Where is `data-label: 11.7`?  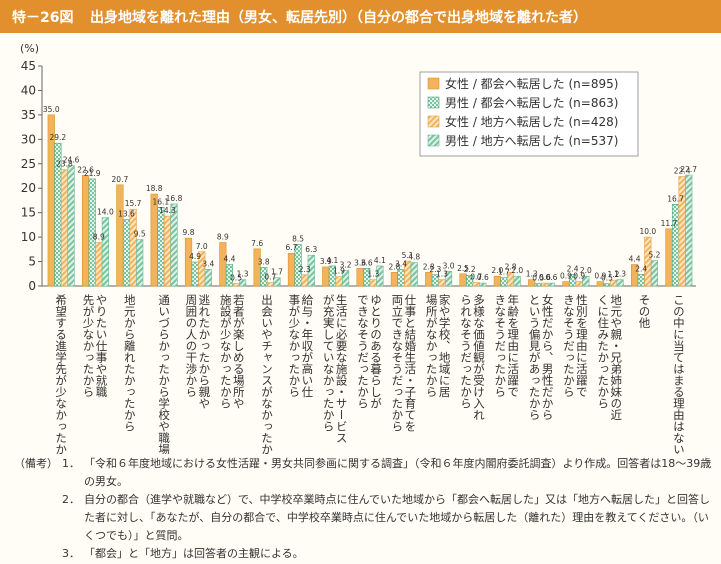 data-label: 11.7 is located at coordinates (669, 223).